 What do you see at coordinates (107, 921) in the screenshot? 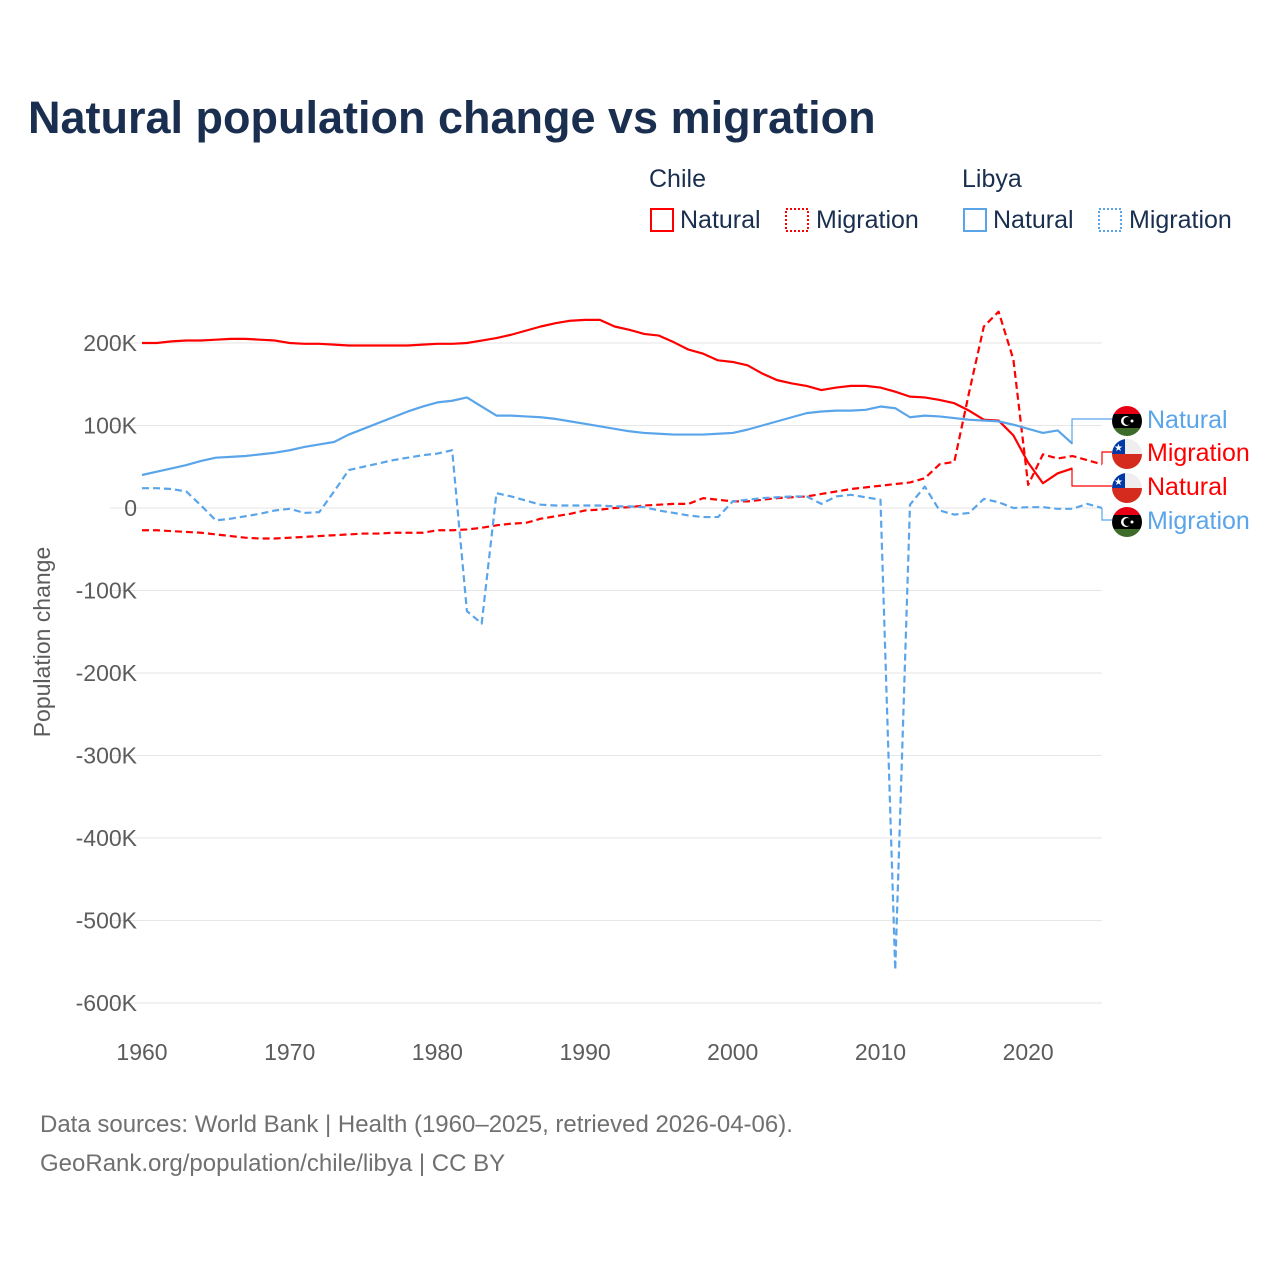
I see `y-tick-label: -500K` at bounding box center [107, 921].